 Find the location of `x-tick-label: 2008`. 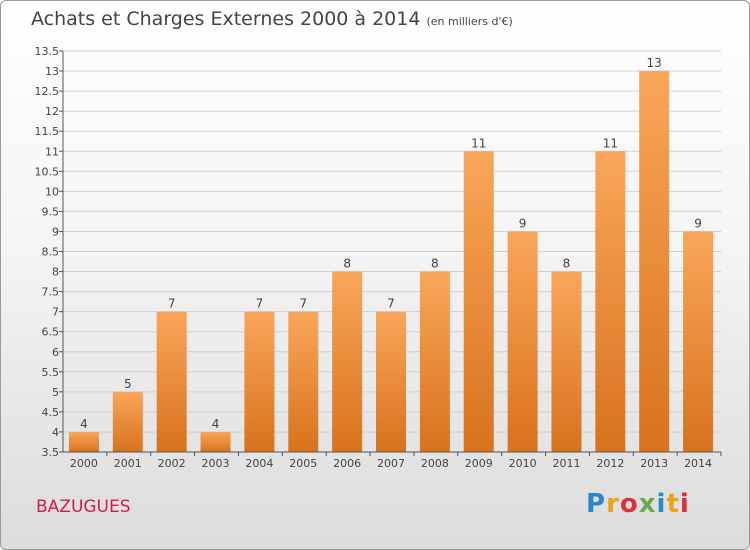

x-tick-label: 2008 is located at coordinates (435, 463).